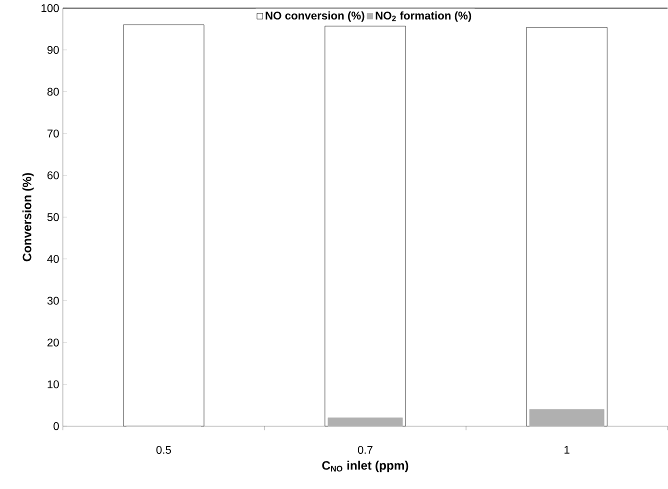  Describe the element at coordinates (53, 342) in the screenshot. I see `y-tick-label: 20` at that location.